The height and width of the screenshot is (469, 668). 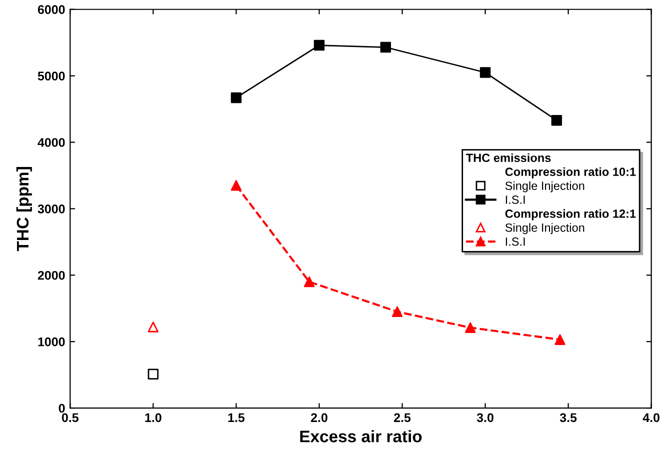 What do you see at coordinates (61, 408) in the screenshot?
I see `y-tick-label: 0` at bounding box center [61, 408].